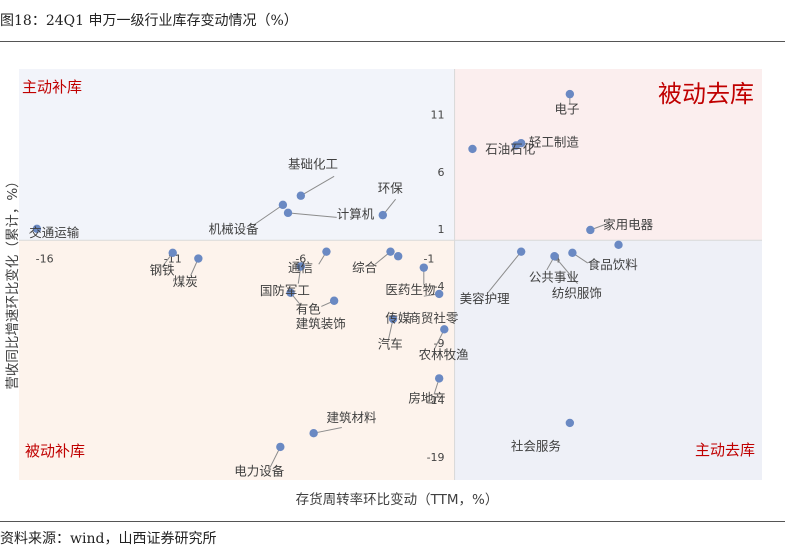  I want to click on point-label: 食品饮料, so click(613, 264).